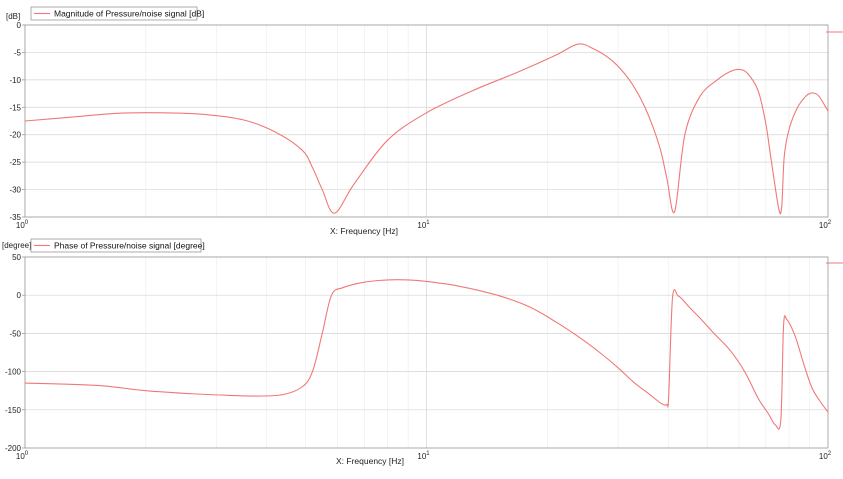  What do you see at coordinates (22, 225) in the screenshot?
I see `magnitude-x-tick-label: 10⁰` at bounding box center [22, 225].